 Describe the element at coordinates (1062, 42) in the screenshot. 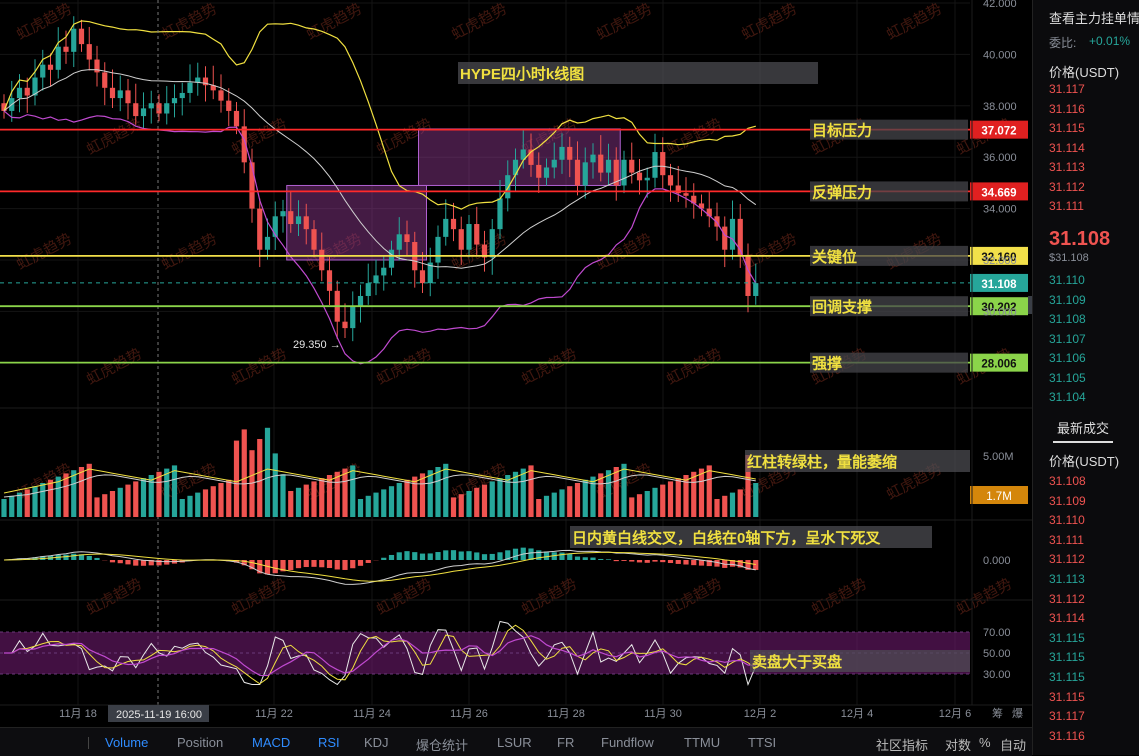

I see `ratio-label: 委比:` at that location.